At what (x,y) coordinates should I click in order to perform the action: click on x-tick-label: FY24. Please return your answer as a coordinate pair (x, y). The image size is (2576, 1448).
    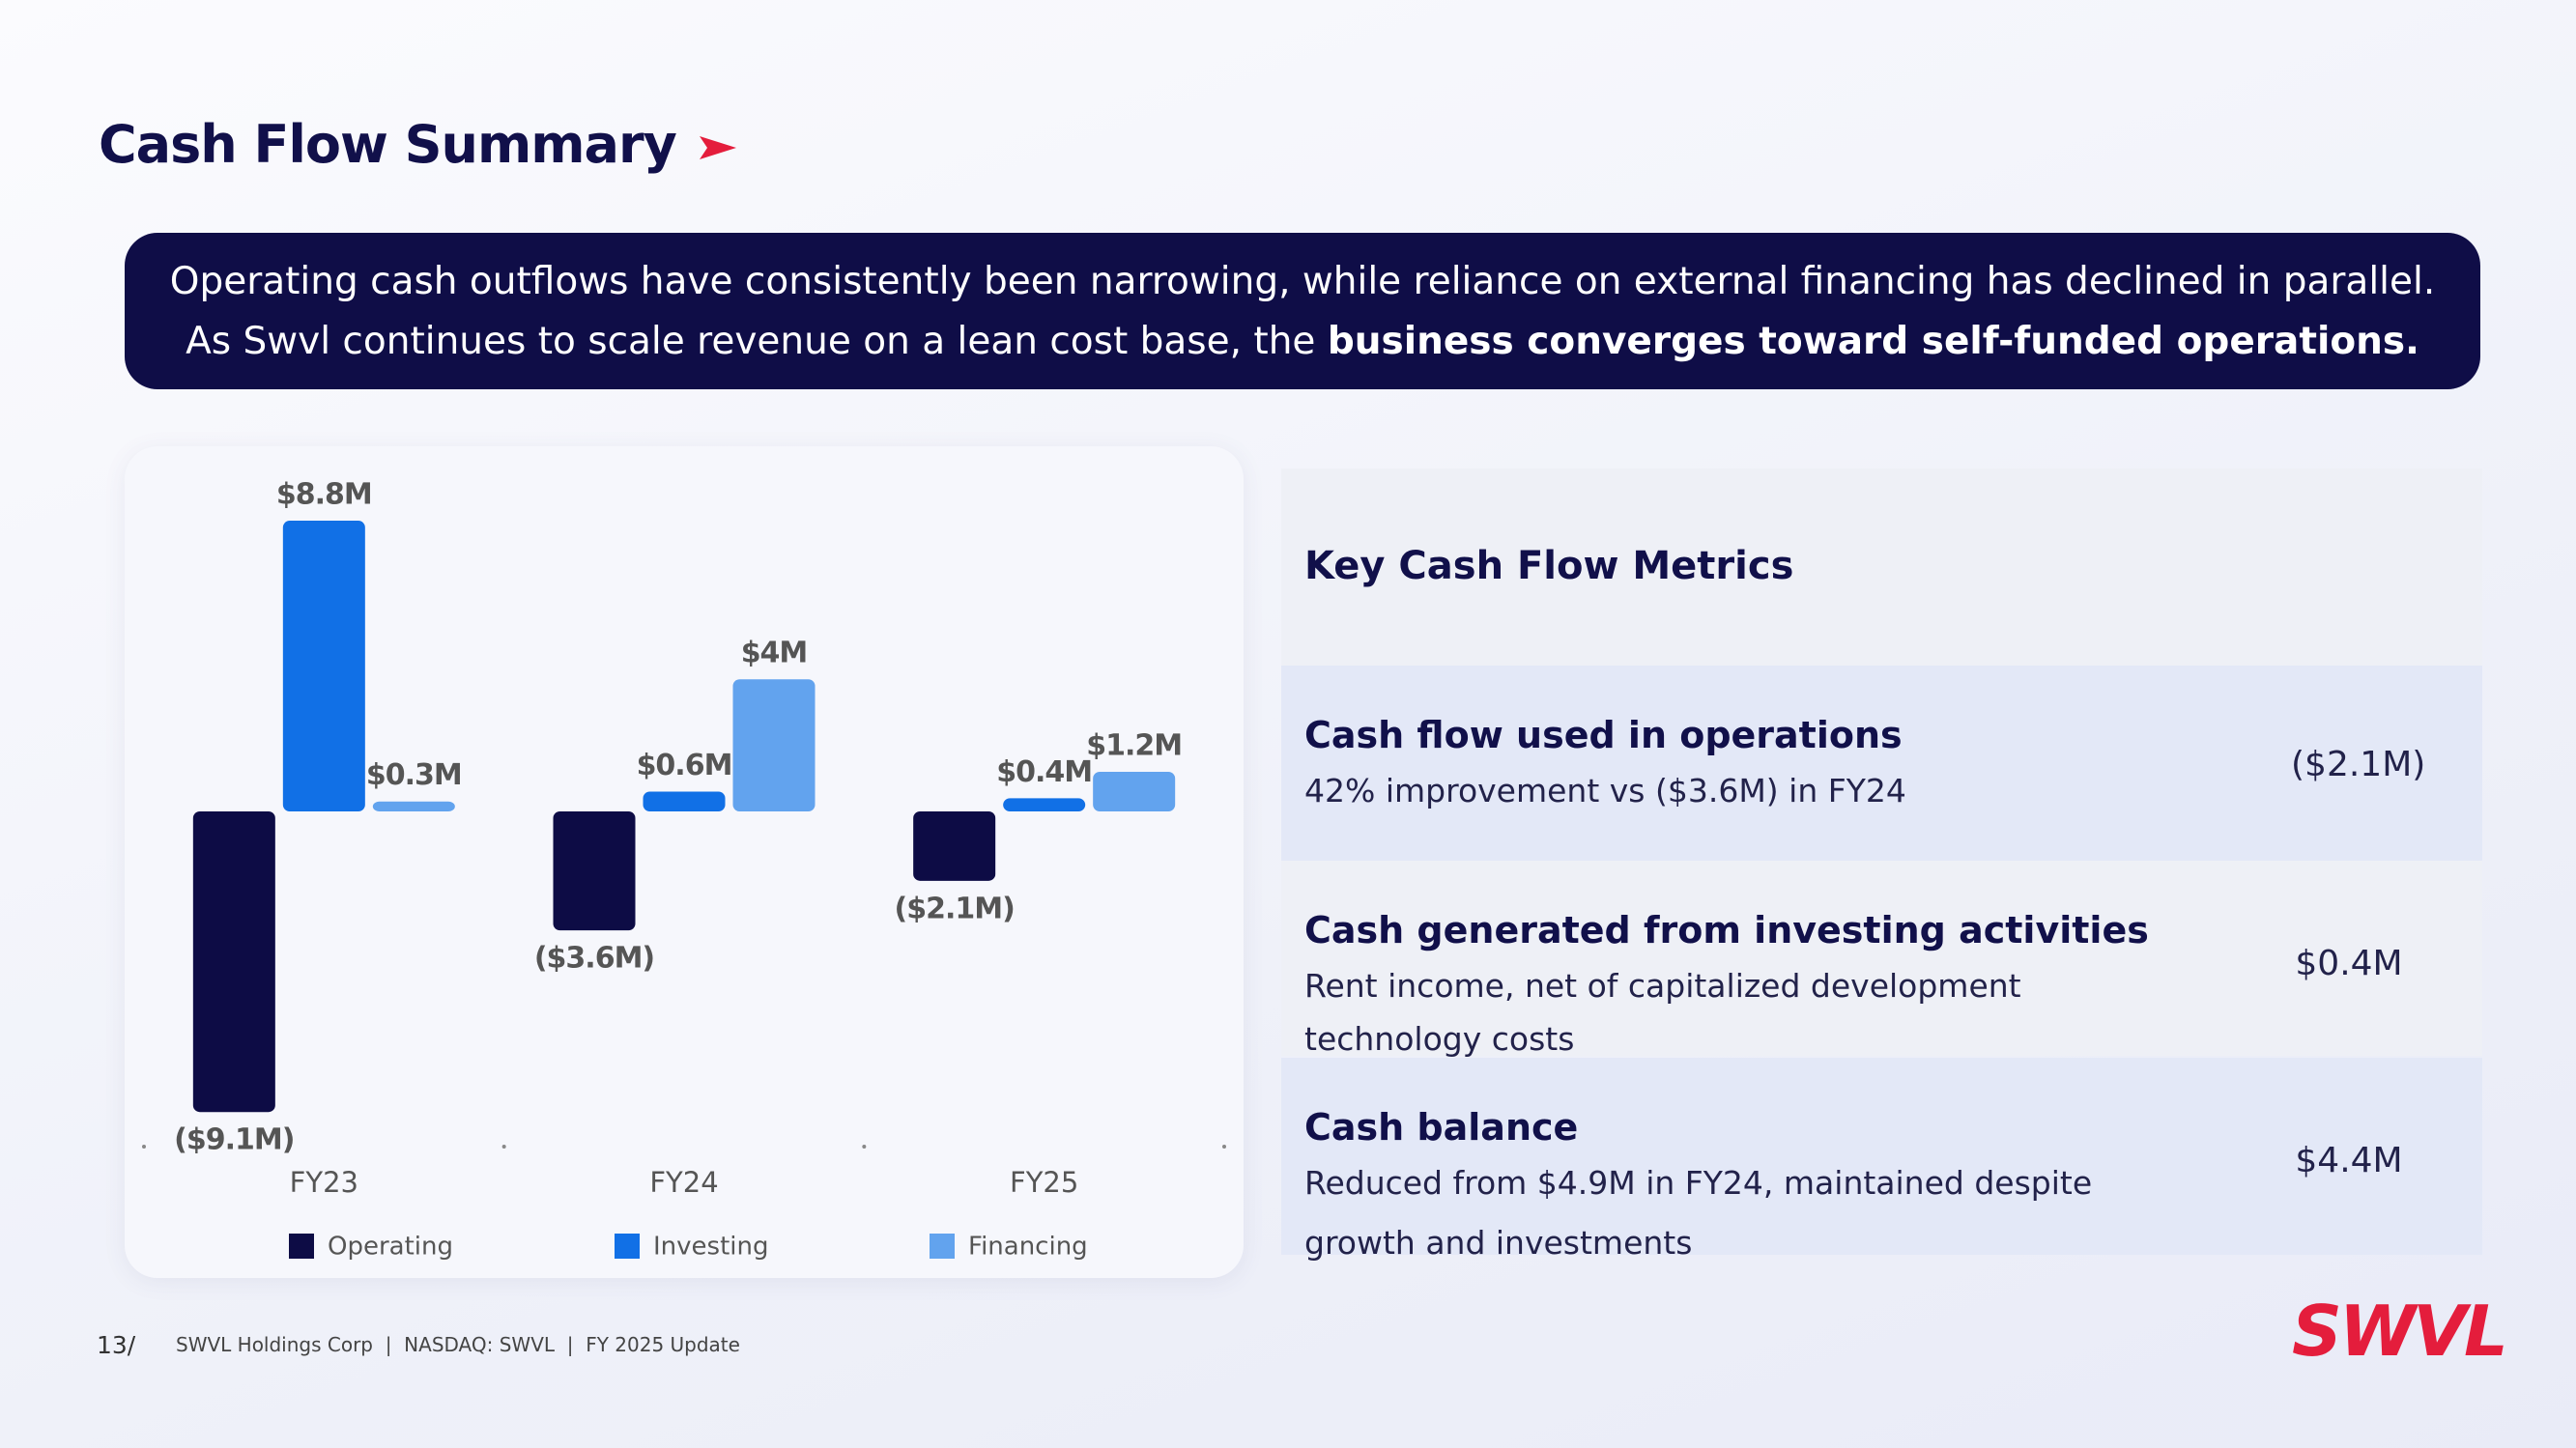
    Looking at the image, I should click on (684, 1182).